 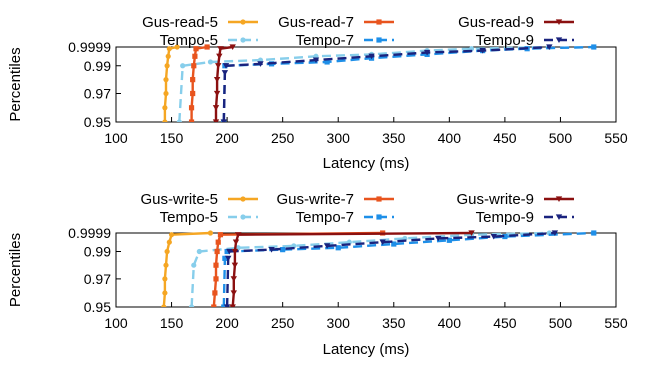 What do you see at coordinates (525, 40) in the screenshot?
I see `legend-item: Tempo-9` at bounding box center [525, 40].